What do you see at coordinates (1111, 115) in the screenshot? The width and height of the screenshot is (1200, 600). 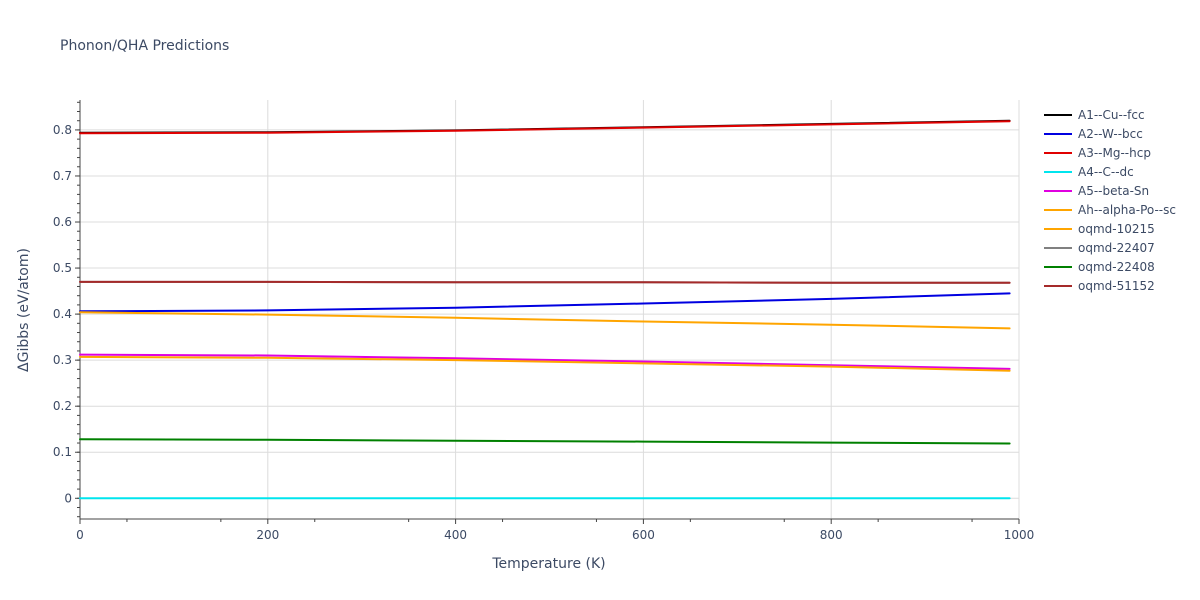 I see `legend-label: A1--Cu--fcc` at bounding box center [1111, 115].